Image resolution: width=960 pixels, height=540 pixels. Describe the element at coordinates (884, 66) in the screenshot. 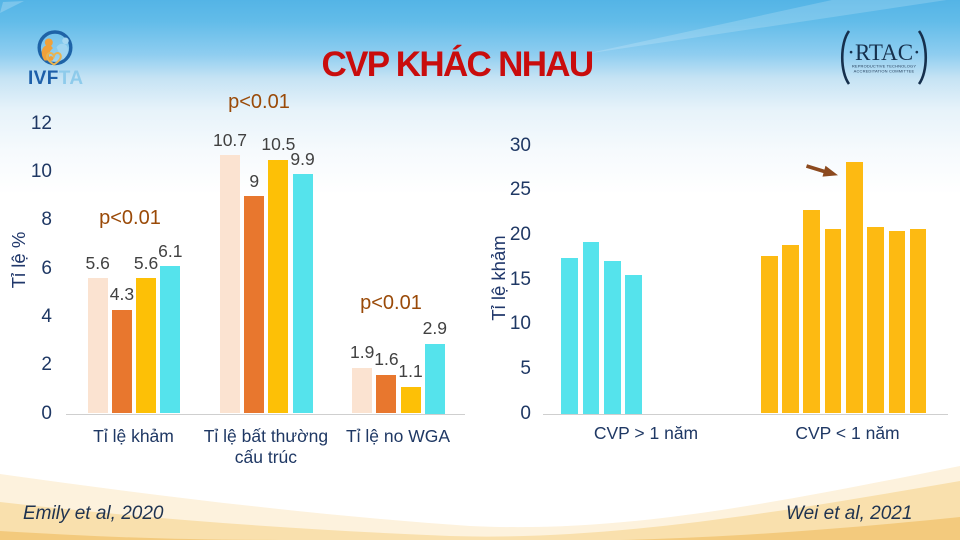

I see `svg-text: REPRODUCTIVE TECHNOLOGY` at that location.